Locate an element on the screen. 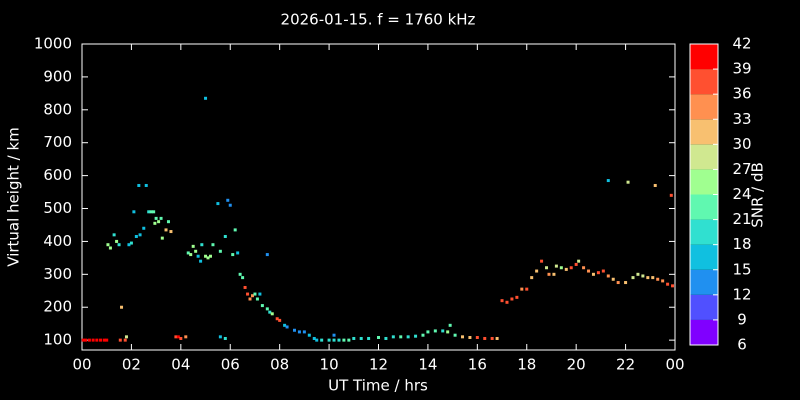  colorbar-tick-label: 24 is located at coordinates (741, 194).